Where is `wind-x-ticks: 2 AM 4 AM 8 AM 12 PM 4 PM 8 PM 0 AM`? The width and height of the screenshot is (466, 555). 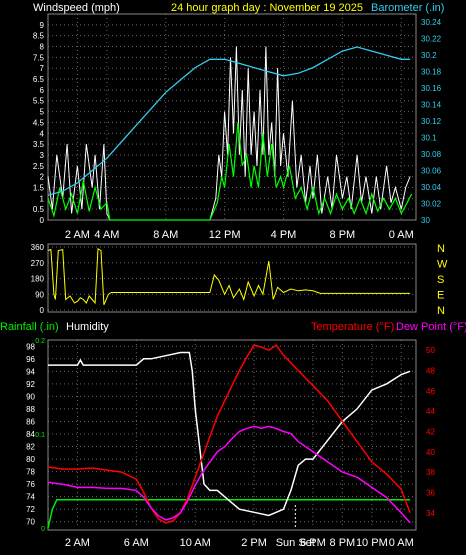 wind-x-ticks: 2 AM 4 AM 8 AM 12 PM 4 PM 8 PM 0 AM is located at coordinates (239, 235).